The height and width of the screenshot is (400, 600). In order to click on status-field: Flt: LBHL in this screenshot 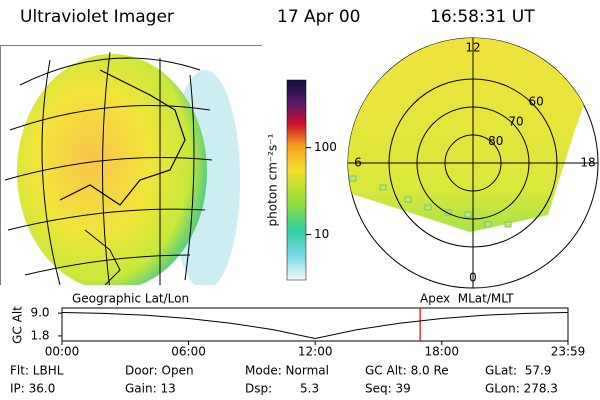, I will do `click(37, 371)`.